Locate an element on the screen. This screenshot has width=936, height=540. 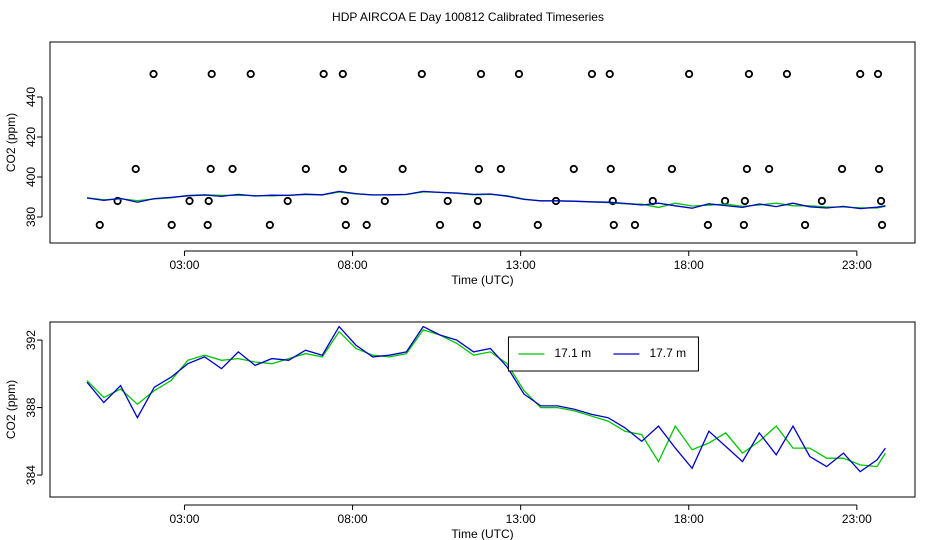
legend-label: 17.1 m is located at coordinates (572, 353).